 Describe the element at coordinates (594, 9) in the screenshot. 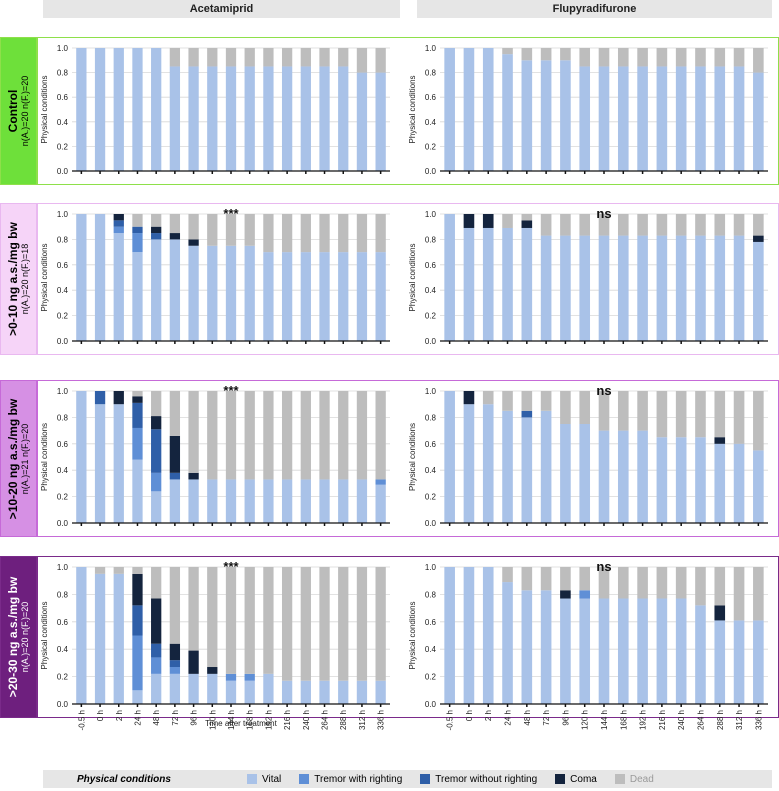

I see `column-header-flupyradifurone: Flupyradifurone` at that location.